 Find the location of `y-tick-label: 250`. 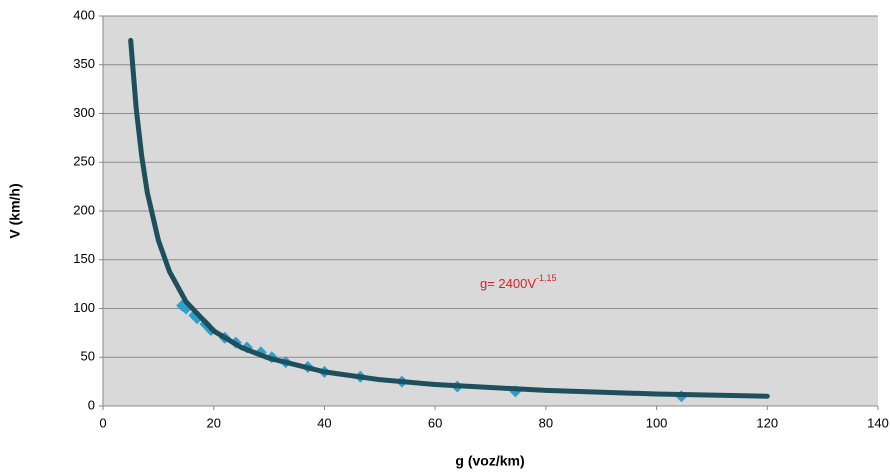

y-tick-label: 250 is located at coordinates (84, 161).